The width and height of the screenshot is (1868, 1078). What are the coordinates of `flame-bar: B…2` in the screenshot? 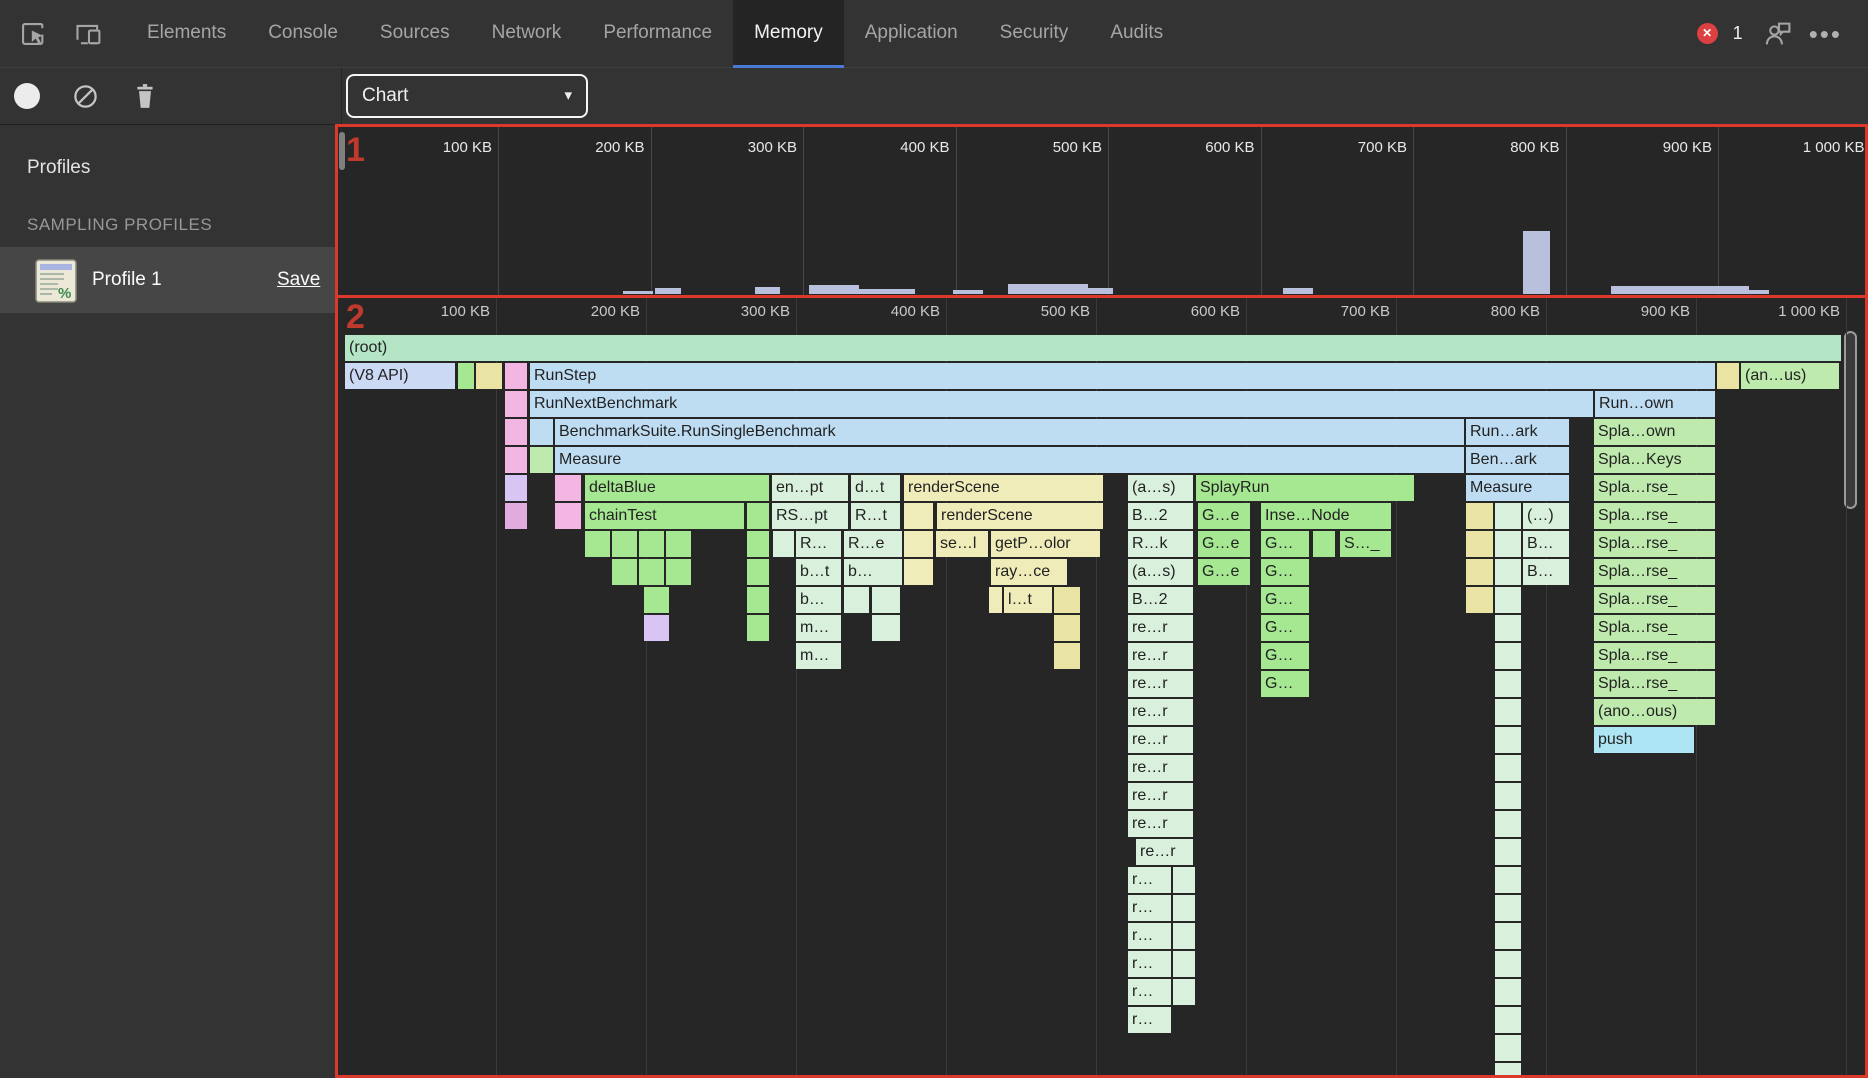 It's located at (1160, 600).